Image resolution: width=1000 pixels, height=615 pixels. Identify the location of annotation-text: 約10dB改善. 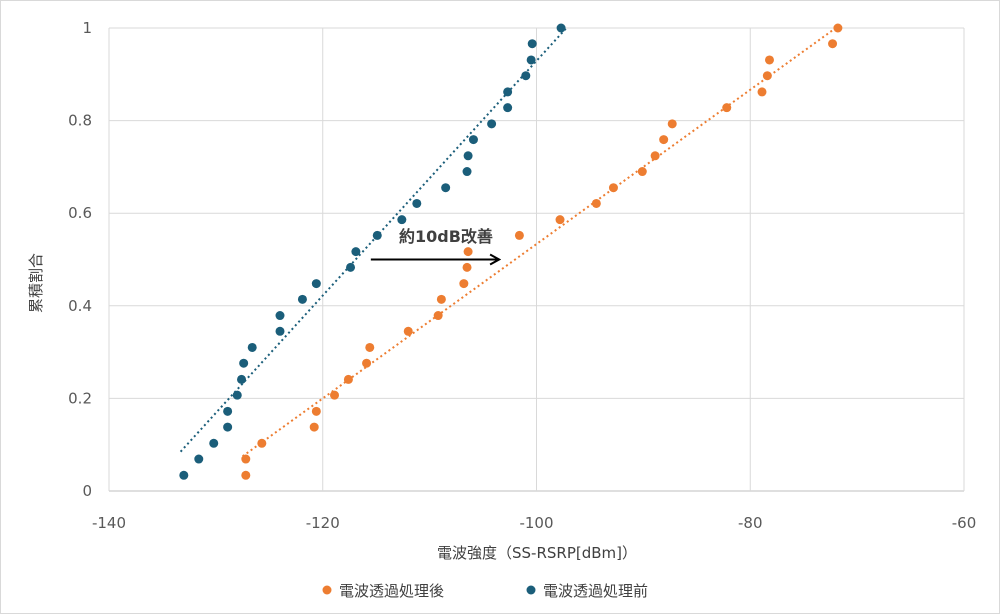
(446, 236).